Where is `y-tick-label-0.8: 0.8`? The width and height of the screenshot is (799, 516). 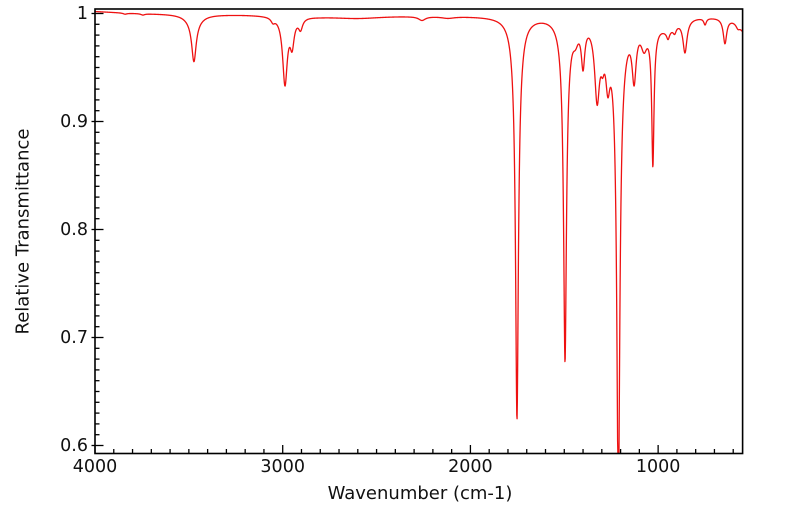 y-tick-label-0.8: 0.8 is located at coordinates (74, 229).